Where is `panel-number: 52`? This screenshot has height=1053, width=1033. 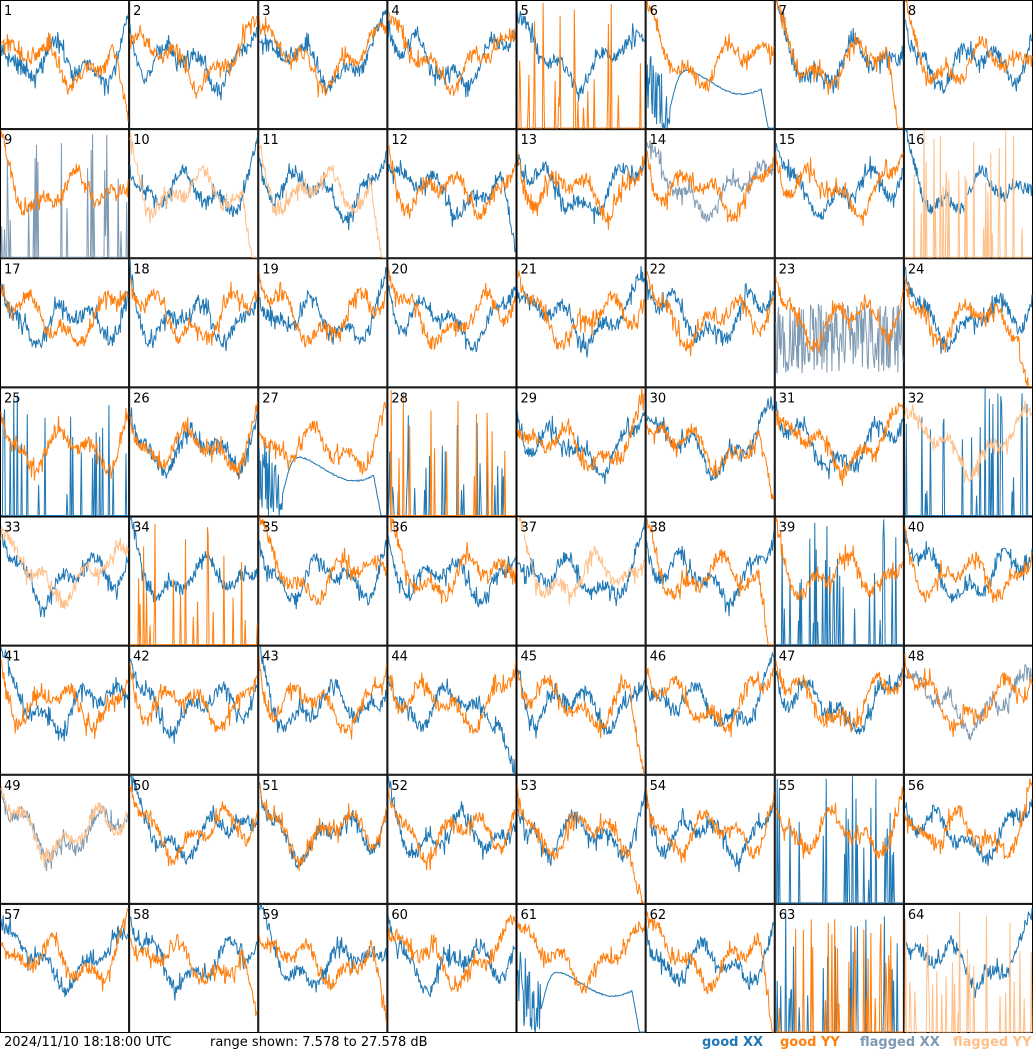 panel-number: 52 is located at coordinates (399, 786).